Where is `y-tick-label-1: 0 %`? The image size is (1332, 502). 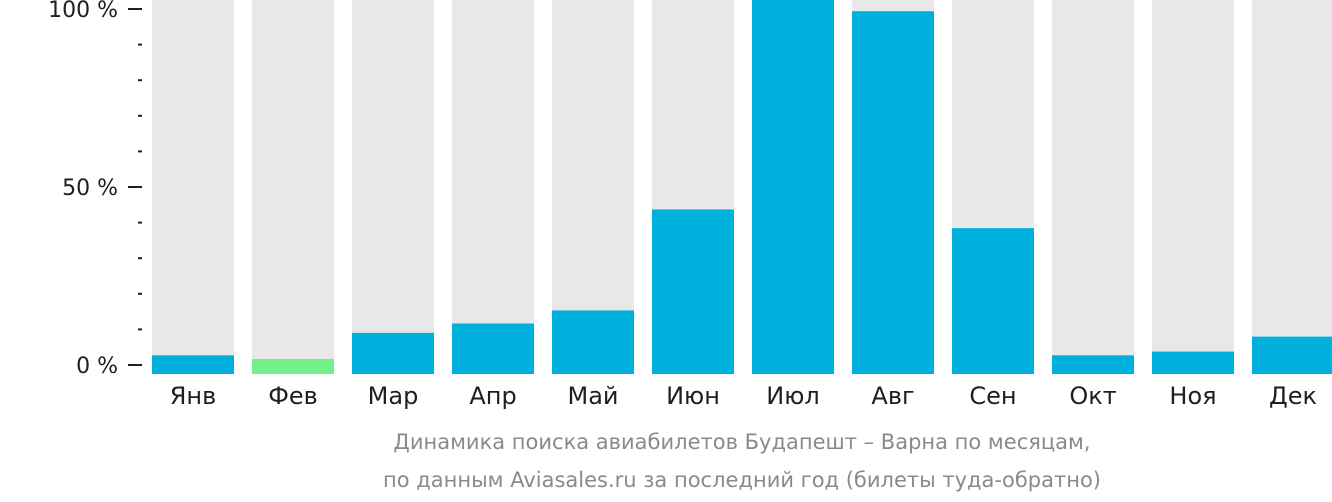
y-tick-label-1: 0 % is located at coordinates (97, 366).